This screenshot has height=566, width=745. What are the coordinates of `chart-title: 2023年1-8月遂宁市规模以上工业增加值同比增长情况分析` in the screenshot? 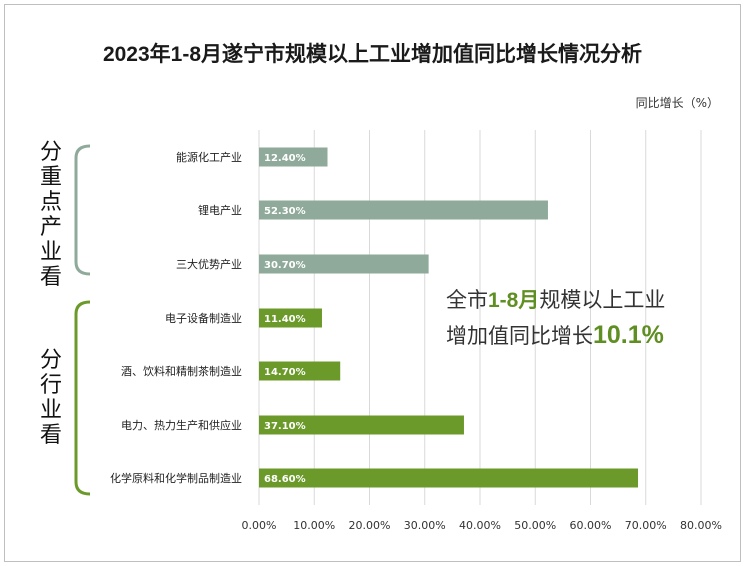 It's located at (372, 54).